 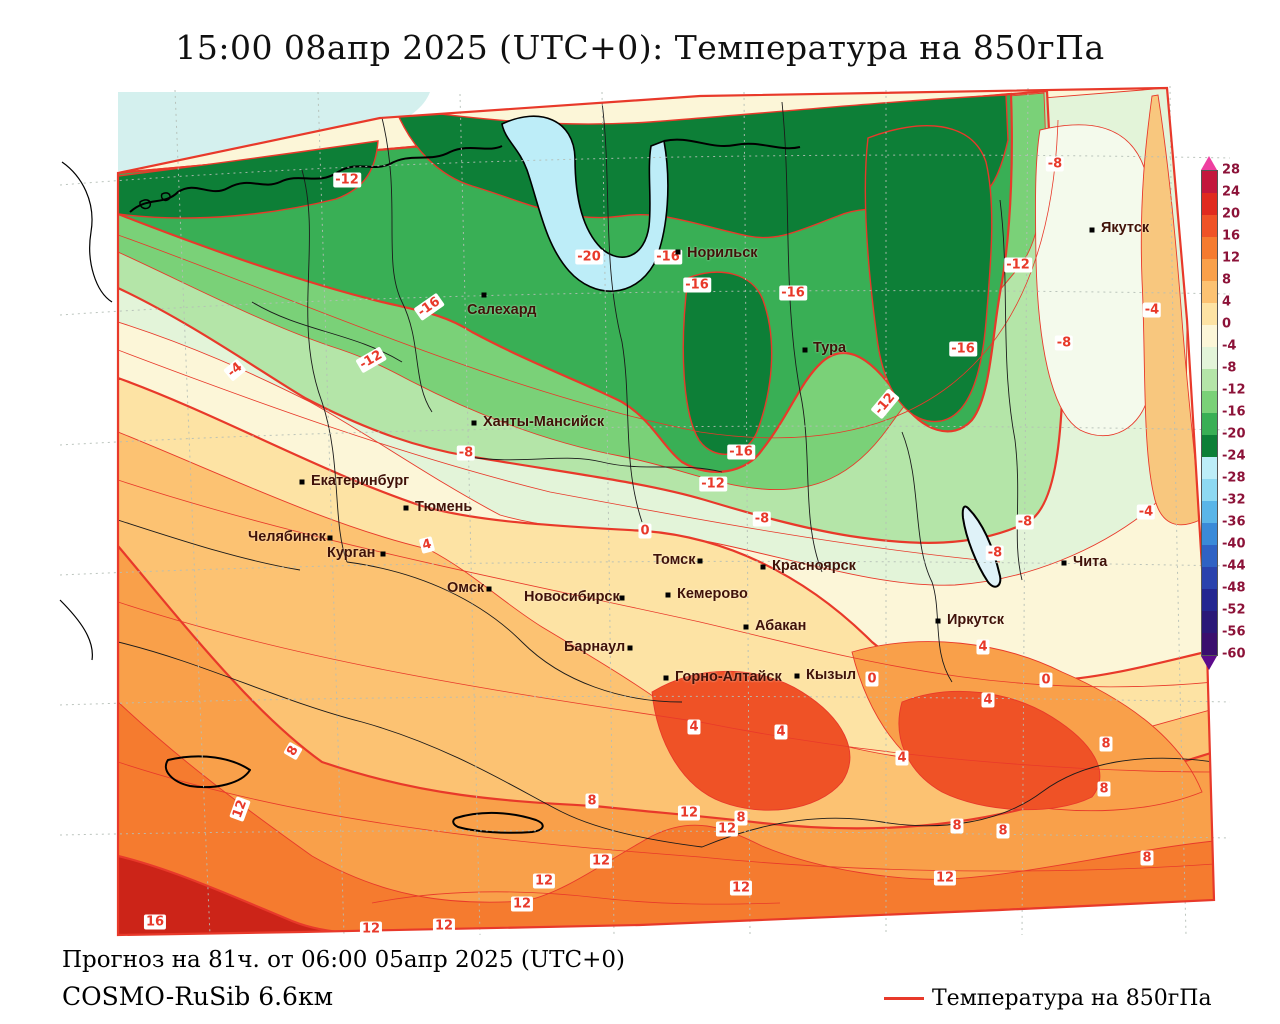 I want to click on band-minus20-lobe-center, so click(x=727, y=363).